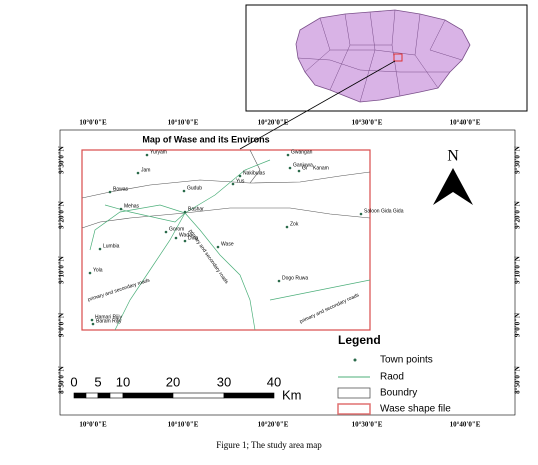  What do you see at coordinates (98, 270) in the screenshot?
I see `town-label: Yola` at bounding box center [98, 270].